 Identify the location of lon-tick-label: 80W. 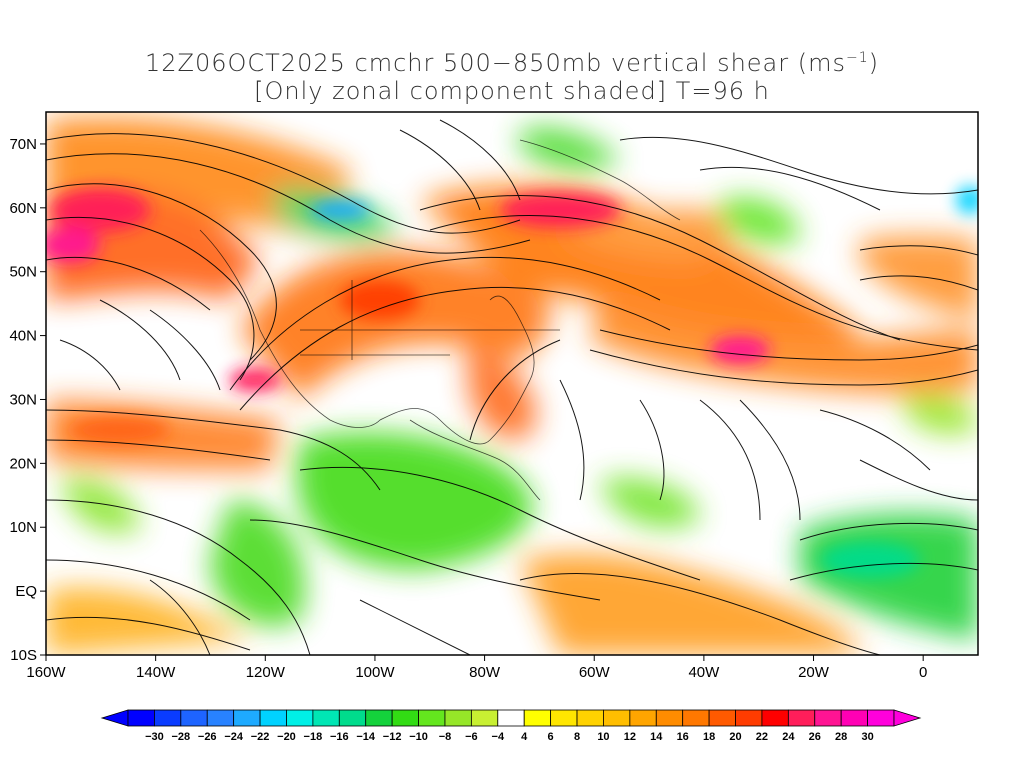
(485, 672).